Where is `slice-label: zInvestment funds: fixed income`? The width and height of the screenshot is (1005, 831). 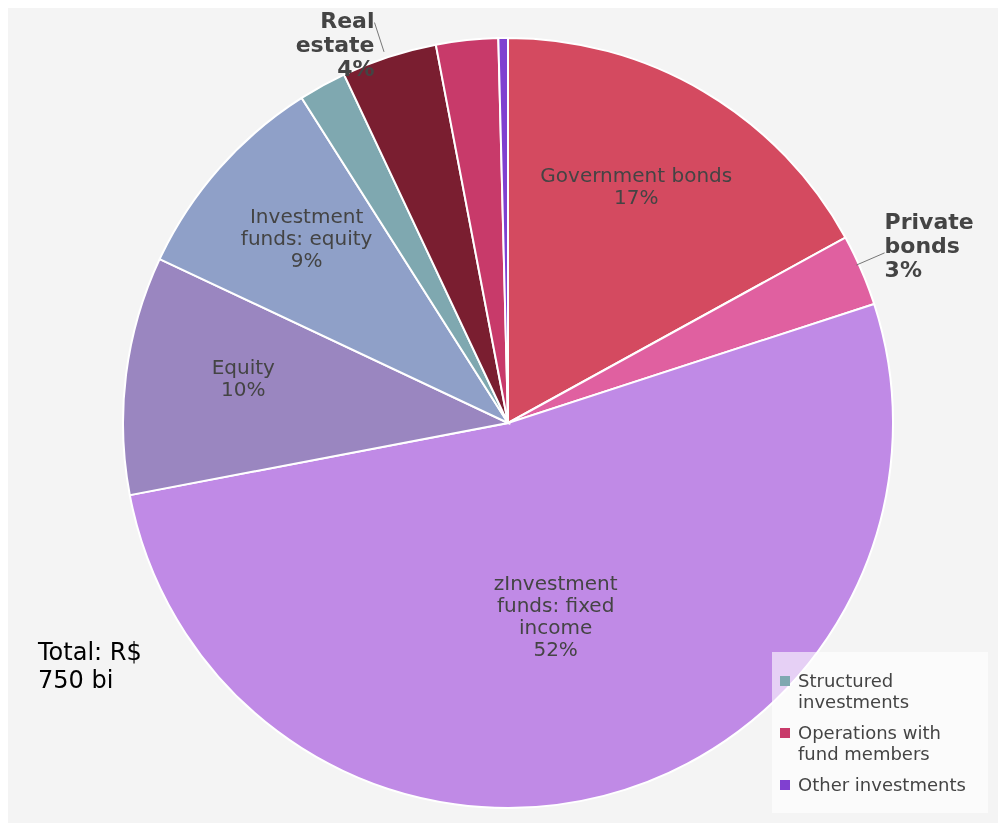 slice-label: zInvestment funds: fixed income is located at coordinates (555, 605).